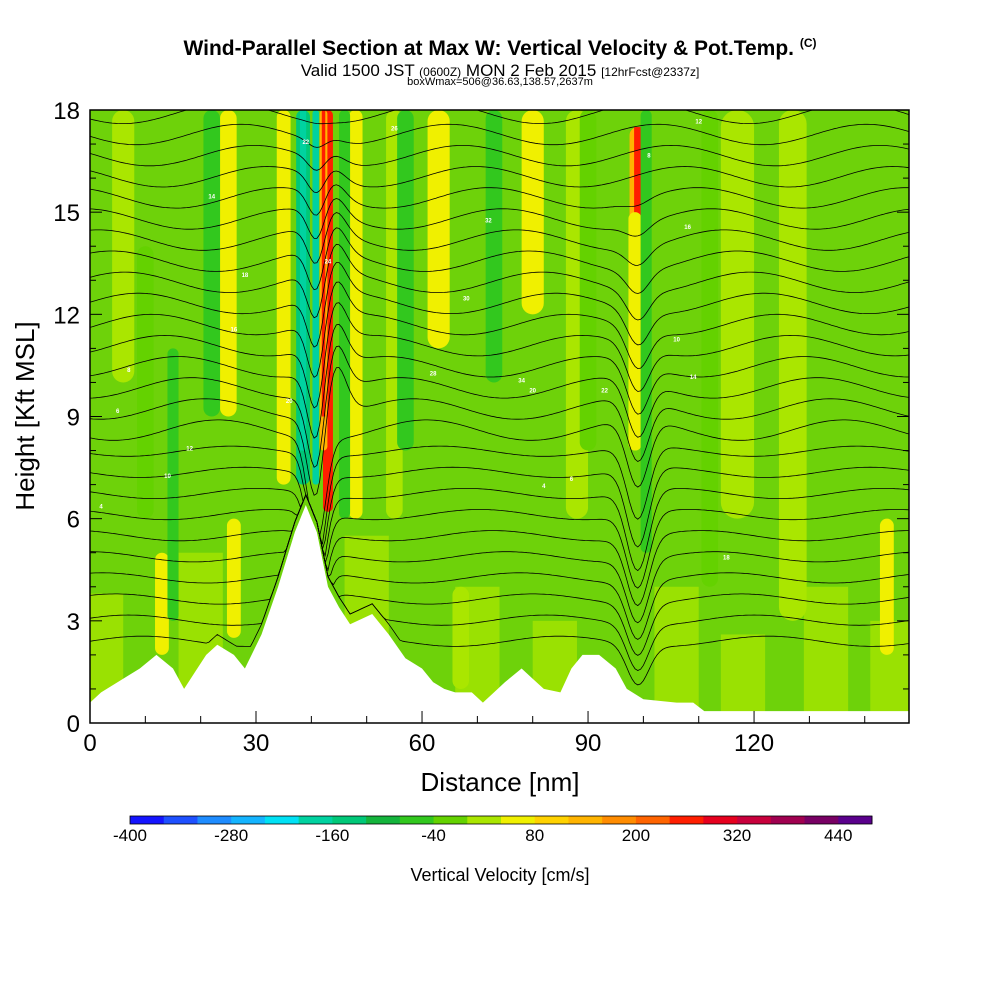 The width and height of the screenshot is (1000, 1000). Describe the element at coordinates (488, 221) in the screenshot. I see `isentrope-label: 32` at that location.